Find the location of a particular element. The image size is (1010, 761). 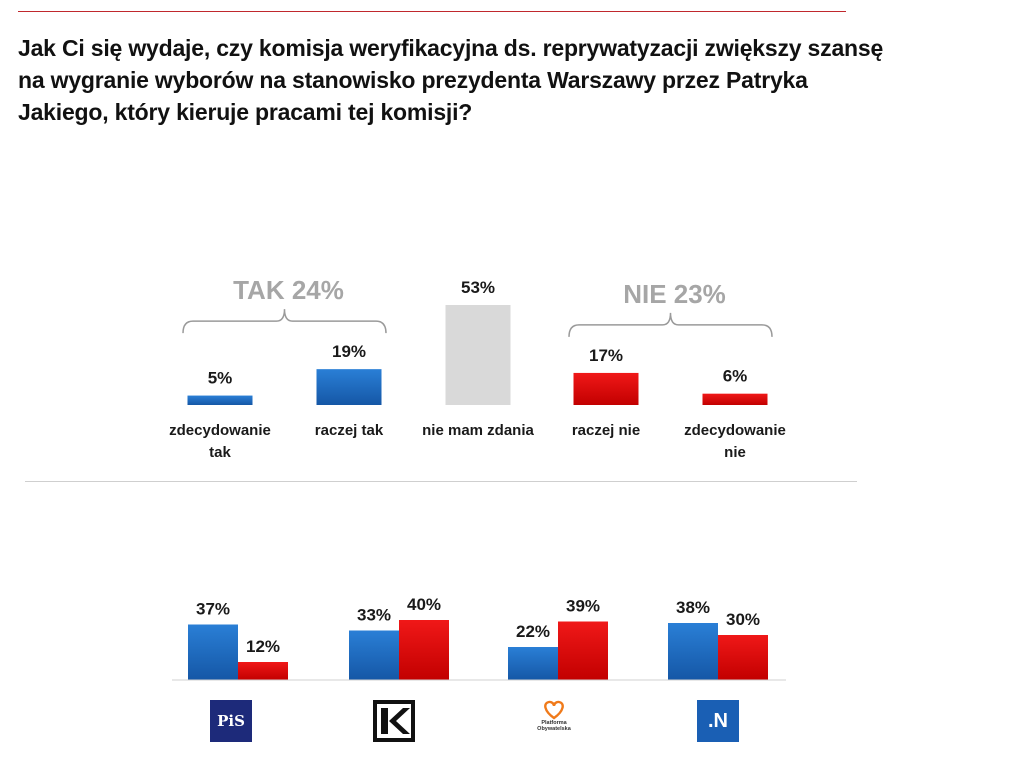

party-bar-2-tak is located at coordinates (533, 663).